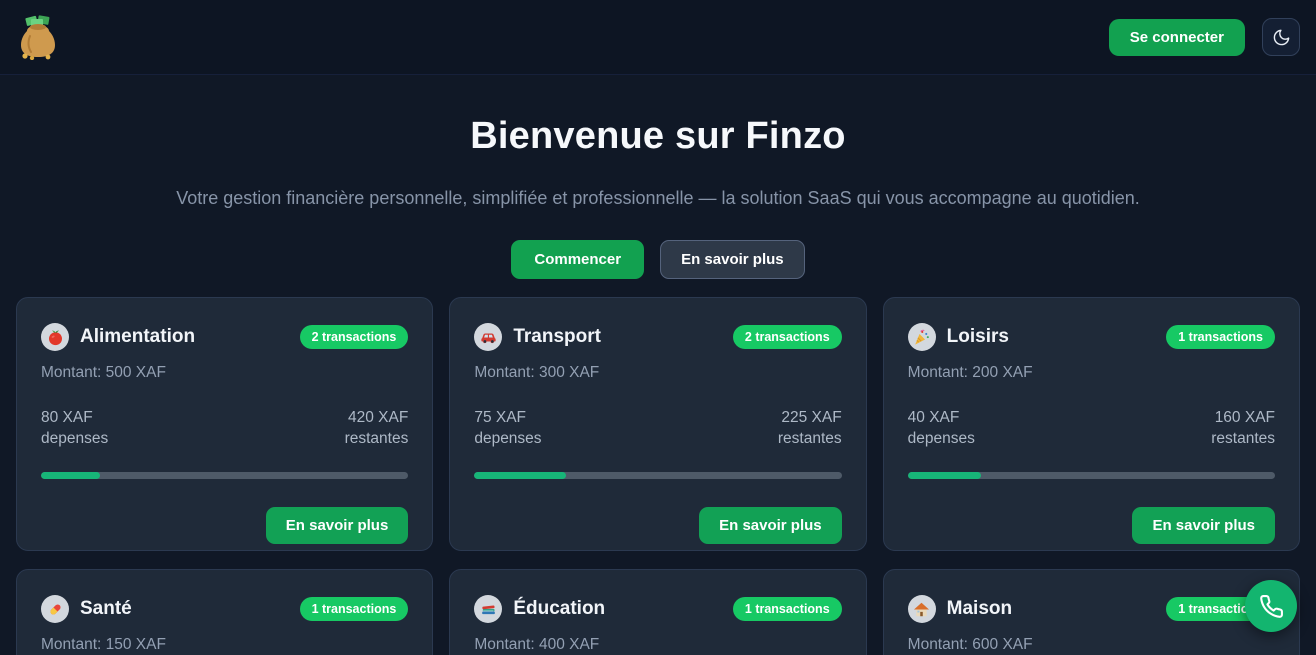  I want to click on page-title: Bienvenue sur Finzo, so click(658, 136).